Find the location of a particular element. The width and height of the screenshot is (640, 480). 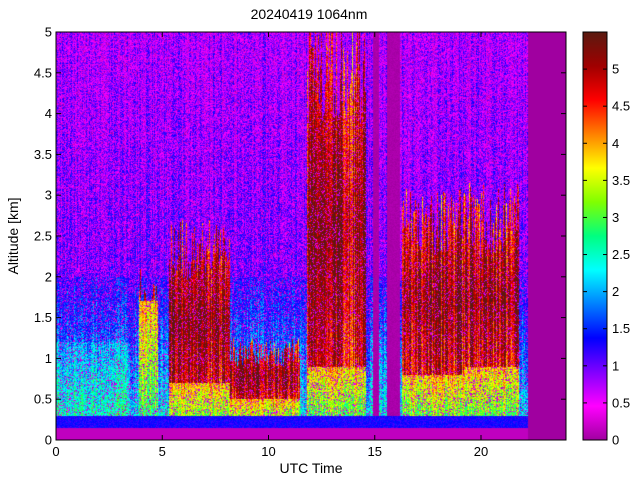

y-tick-label: 0.5 is located at coordinates (43, 399).